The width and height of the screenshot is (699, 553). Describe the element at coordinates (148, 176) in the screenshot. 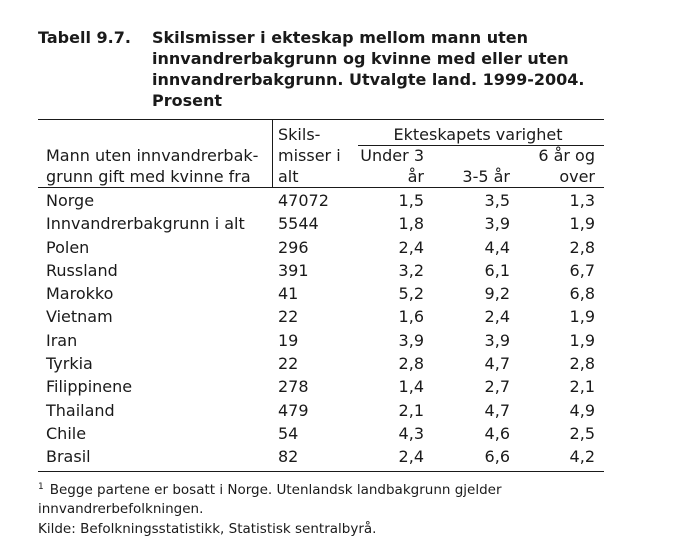

I see `stub-header-line: grunn gift med kvinne fra` at that location.